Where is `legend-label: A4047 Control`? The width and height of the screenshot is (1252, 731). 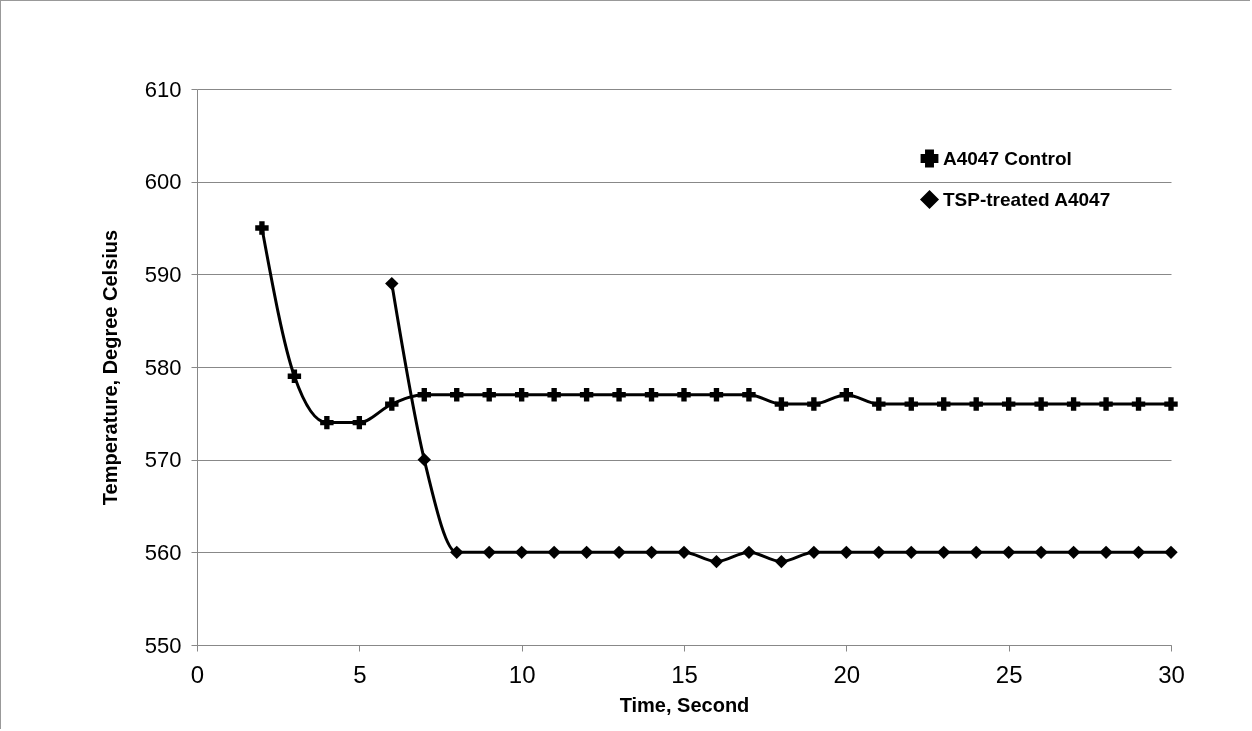
legend-label: A4047 Control is located at coordinates (1007, 158).